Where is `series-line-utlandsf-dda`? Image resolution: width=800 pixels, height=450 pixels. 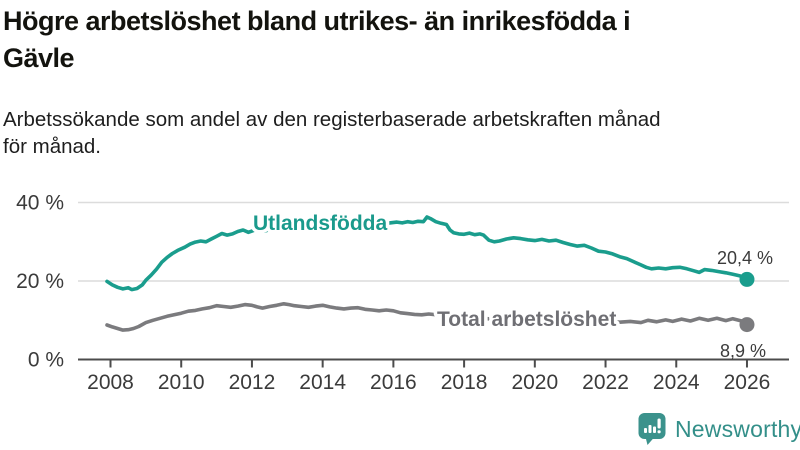 series-line-utlandsf-dda is located at coordinates (427, 253).